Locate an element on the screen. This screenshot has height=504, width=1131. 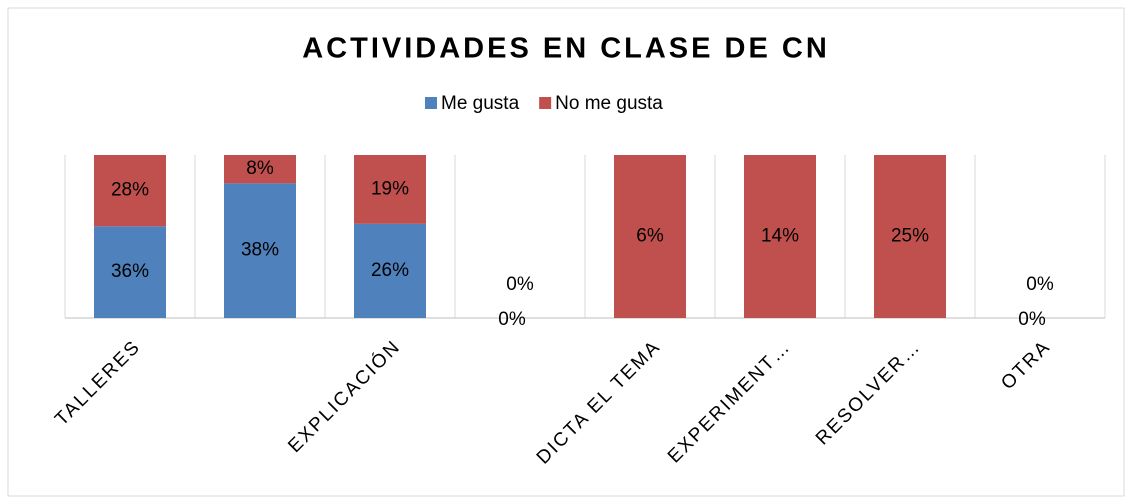
legend-label: No me gusta is located at coordinates (609, 103).